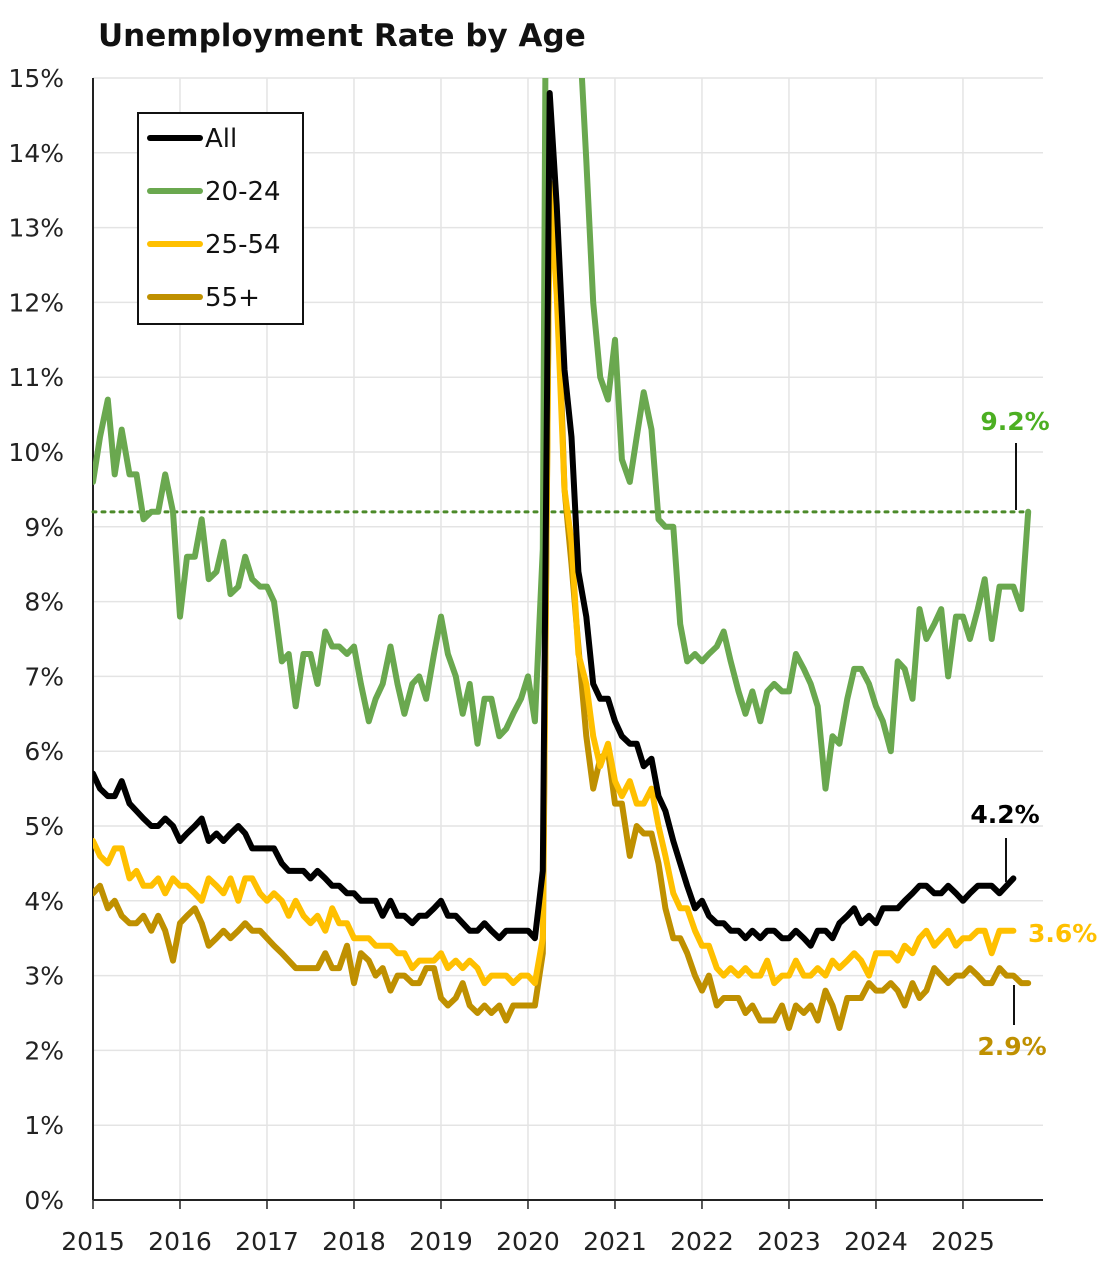 The image size is (1104, 1261). I want to click on x-tick-label: 2021, so click(615, 1241).